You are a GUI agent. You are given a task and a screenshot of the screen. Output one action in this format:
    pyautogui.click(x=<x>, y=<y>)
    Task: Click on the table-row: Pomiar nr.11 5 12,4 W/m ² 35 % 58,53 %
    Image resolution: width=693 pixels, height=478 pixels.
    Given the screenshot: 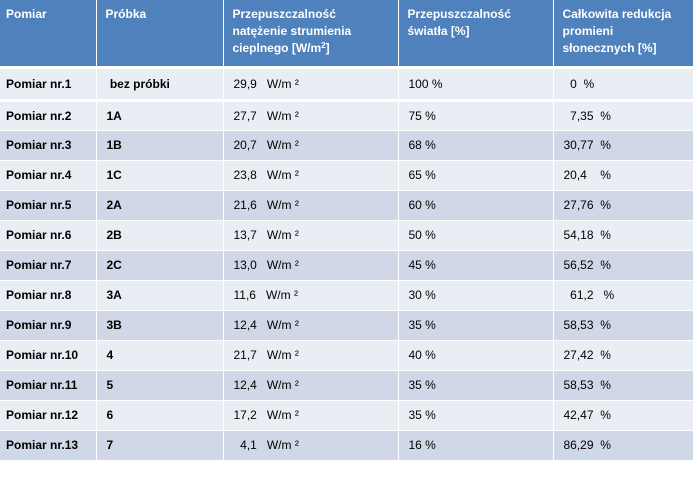 What is the action you would take?
    pyautogui.click(x=346, y=385)
    